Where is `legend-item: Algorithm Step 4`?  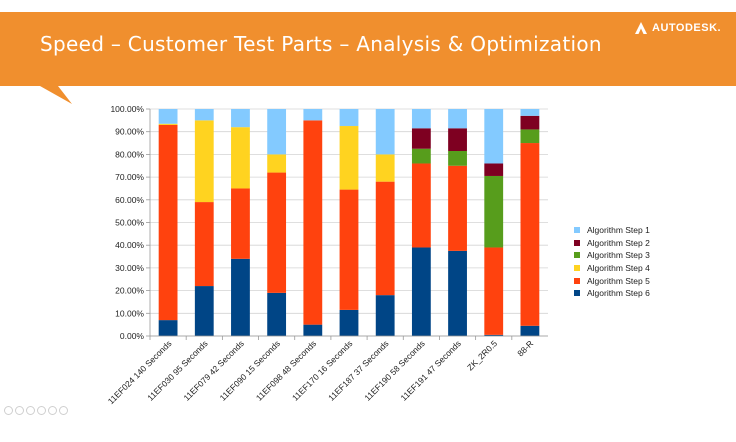
legend-item: Algorithm Step 4 is located at coordinates (612, 268).